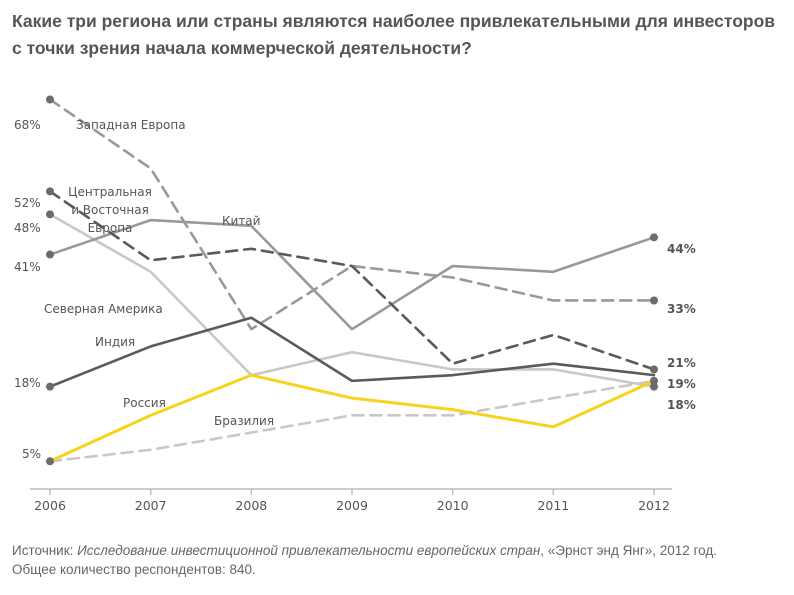 Image resolution: width=794 pixels, height=595 pixels. Describe the element at coordinates (131, 125) in the screenshot. I see `series-name-western-europe: Западная Европа` at that location.